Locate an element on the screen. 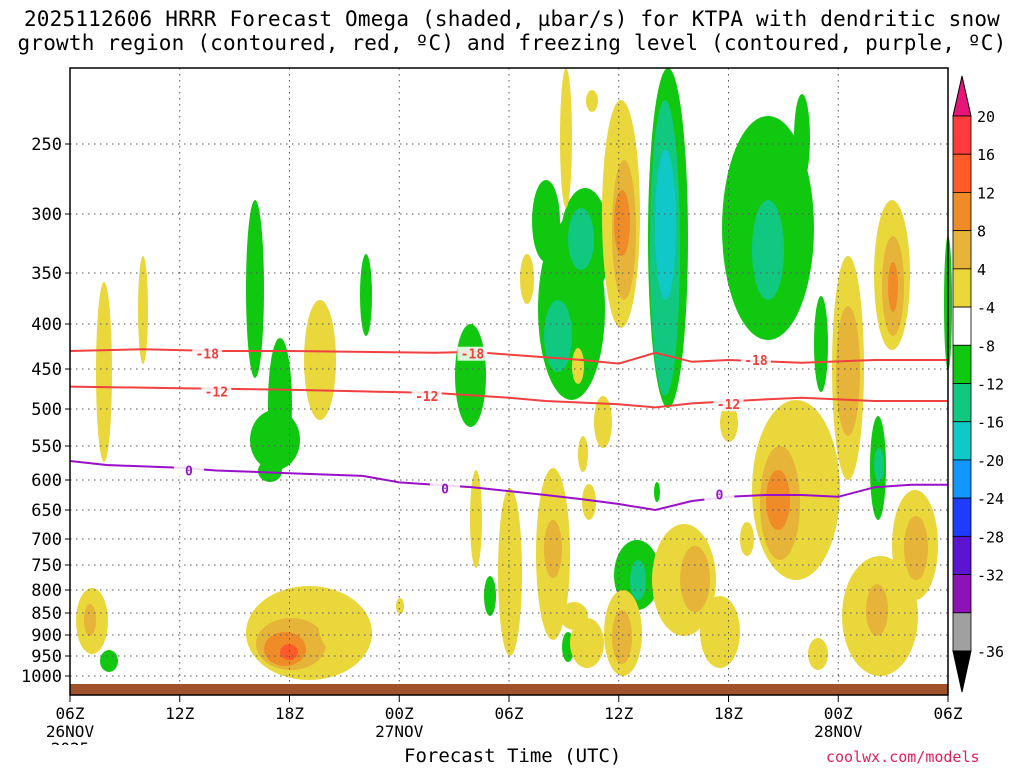 This screenshot has height=768, width=1024. colorbar-label: -8 is located at coordinates (986, 346).